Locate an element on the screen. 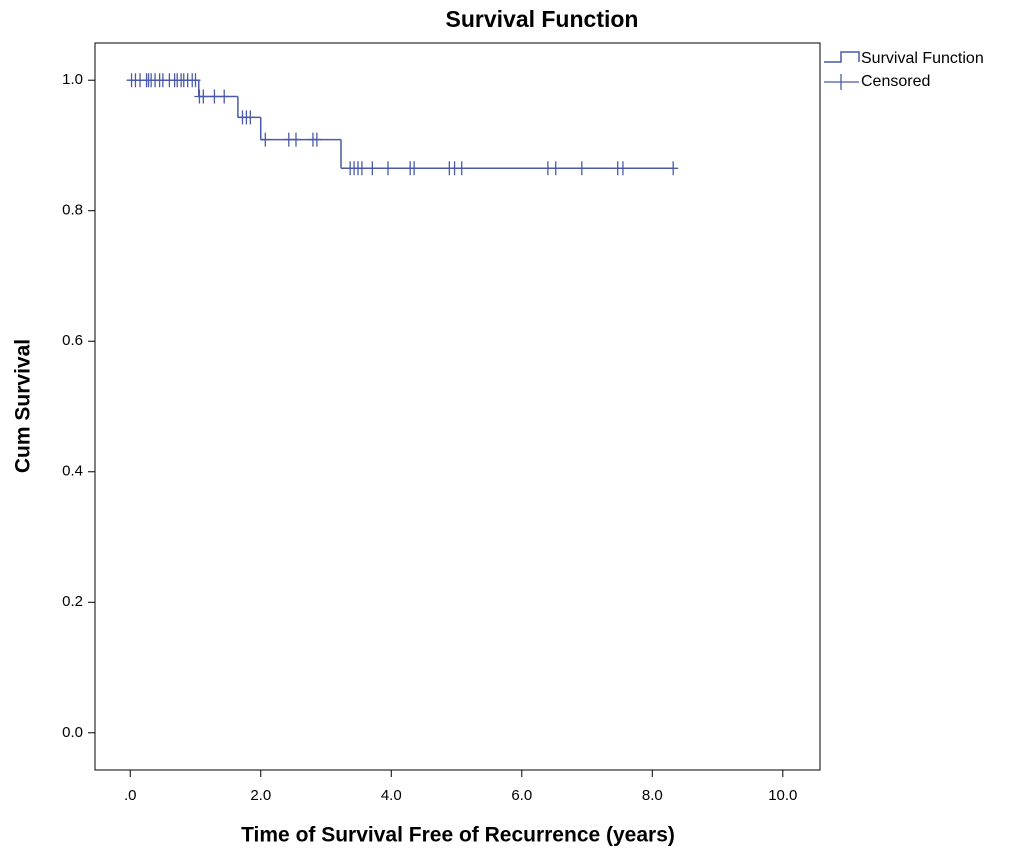 The image size is (1015, 852). x-tick-label: 8.0 is located at coordinates (652, 795).